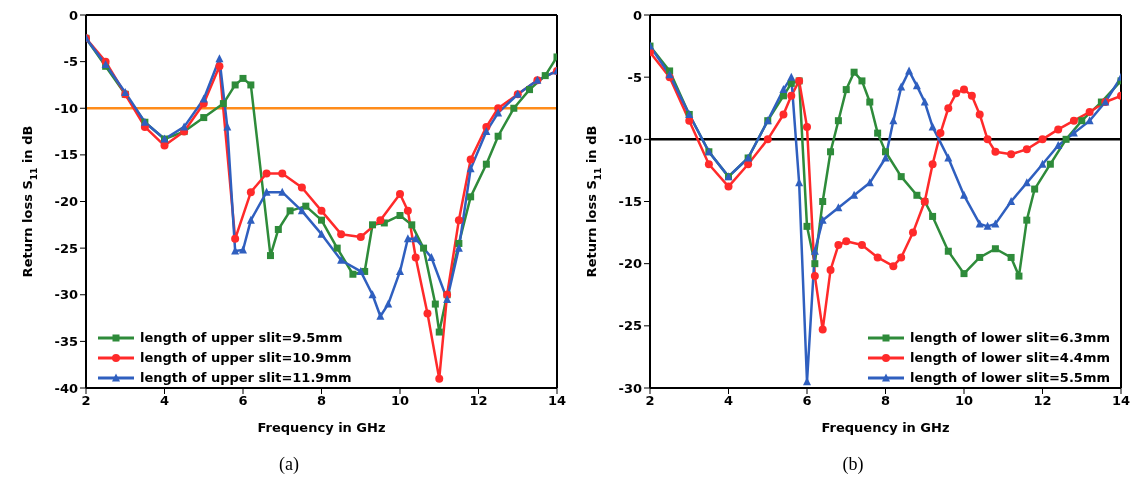 The width and height of the screenshot is (1142, 483). What do you see at coordinates (853, 464) in the screenshot?
I see `text: (b)` at bounding box center [853, 464].